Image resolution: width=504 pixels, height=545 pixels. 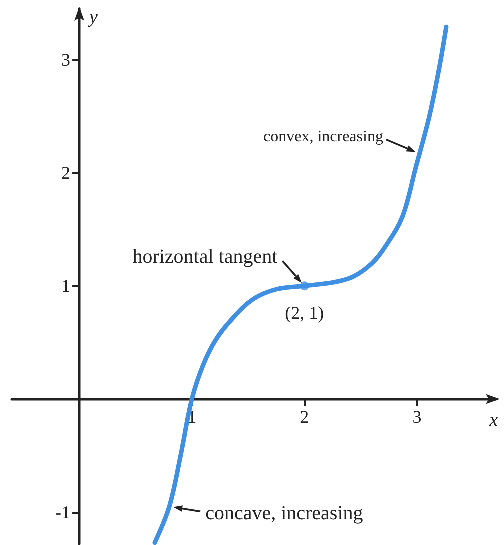 I want to click on annotation: horizontal tangent, so click(x=205, y=257).